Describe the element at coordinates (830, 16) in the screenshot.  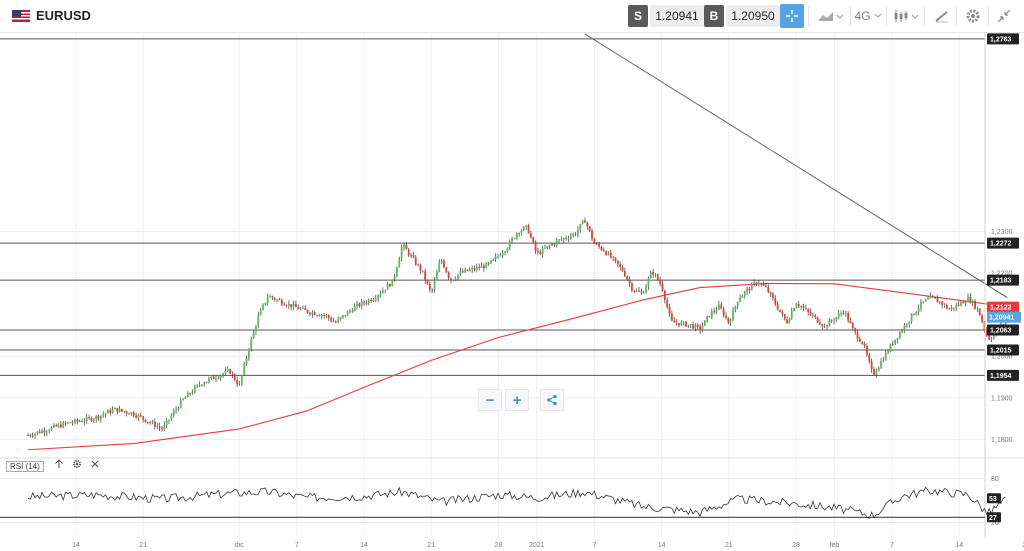
I see `indicators-button` at that location.